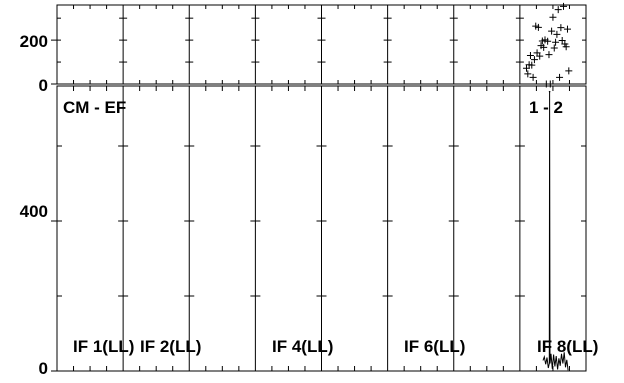 The height and width of the screenshot is (383, 624). What do you see at coordinates (434, 346) in the screenshot?
I see `if-label-6: IF 6(LL)` at bounding box center [434, 346].